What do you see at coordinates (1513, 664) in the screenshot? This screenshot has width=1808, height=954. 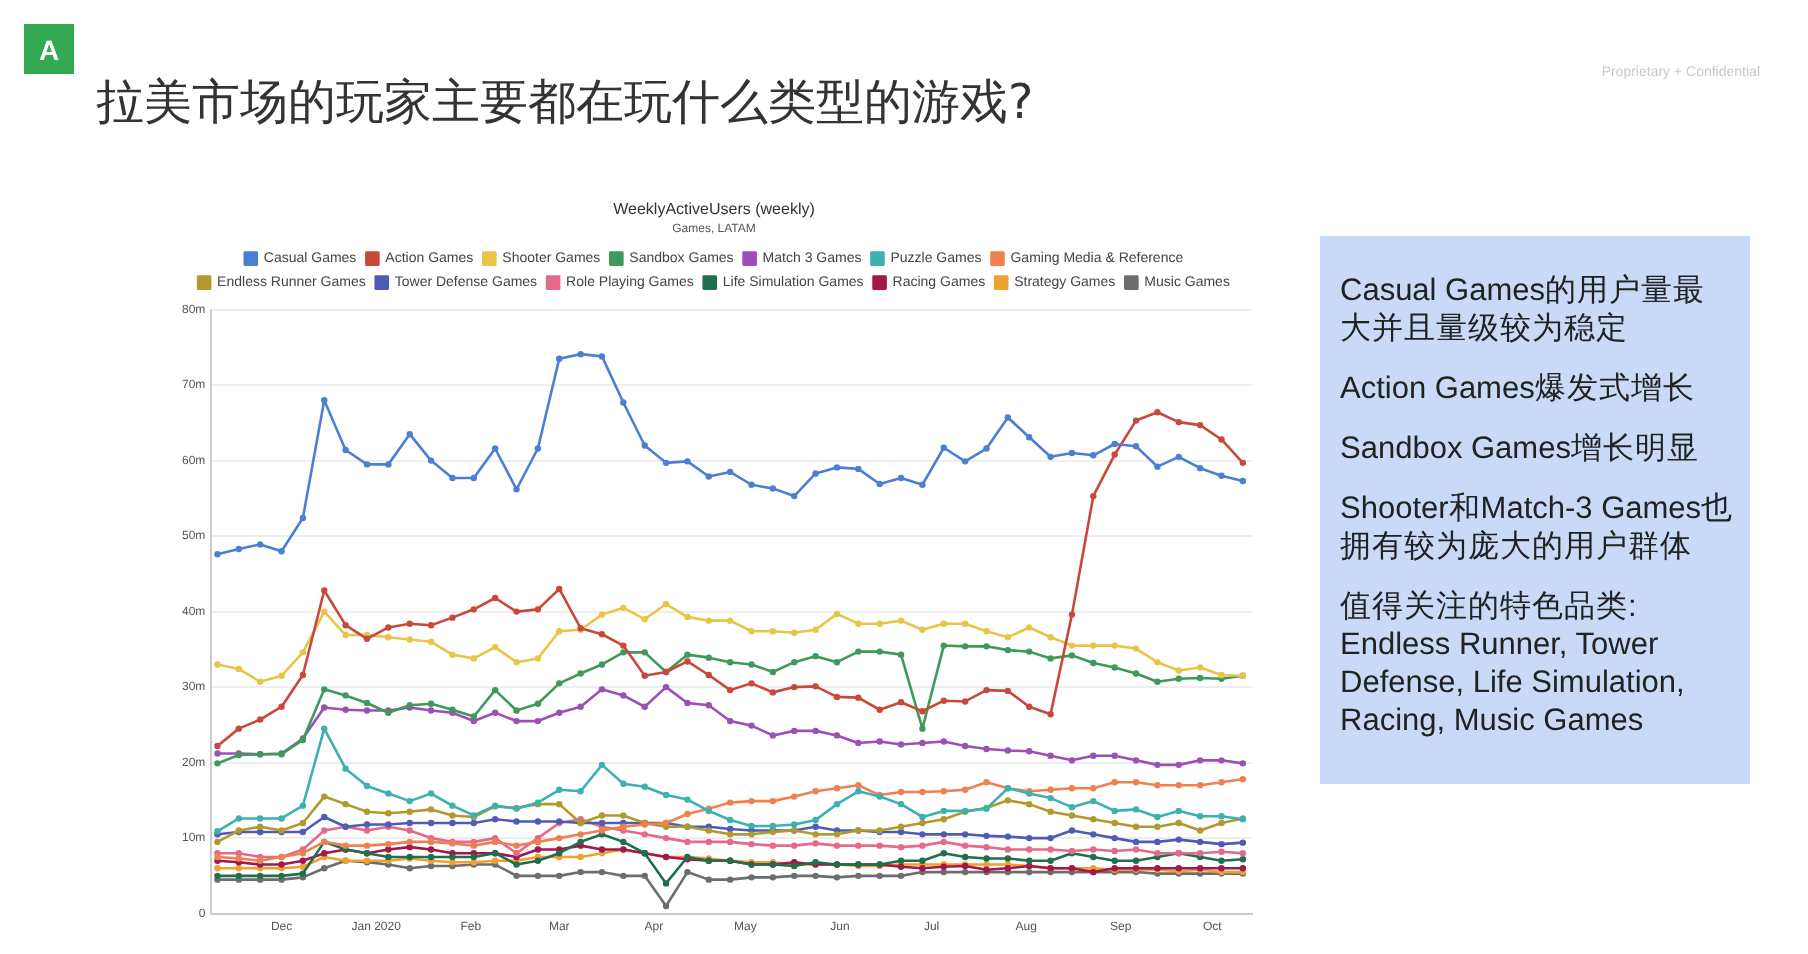 I see `text: 值得关注的特色品类: Endless Runner, Tower Defense, Life Simulation, Racing, Music Games` at bounding box center [1513, 664].